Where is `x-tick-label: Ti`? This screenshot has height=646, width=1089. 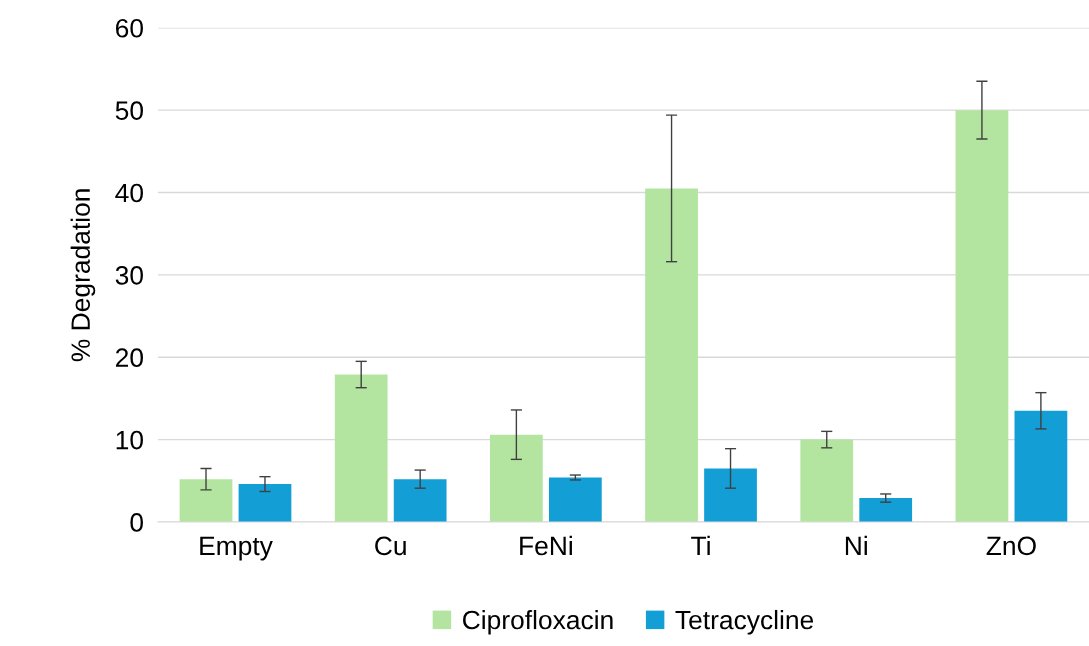
x-tick-label: Ti is located at coordinates (700, 545).